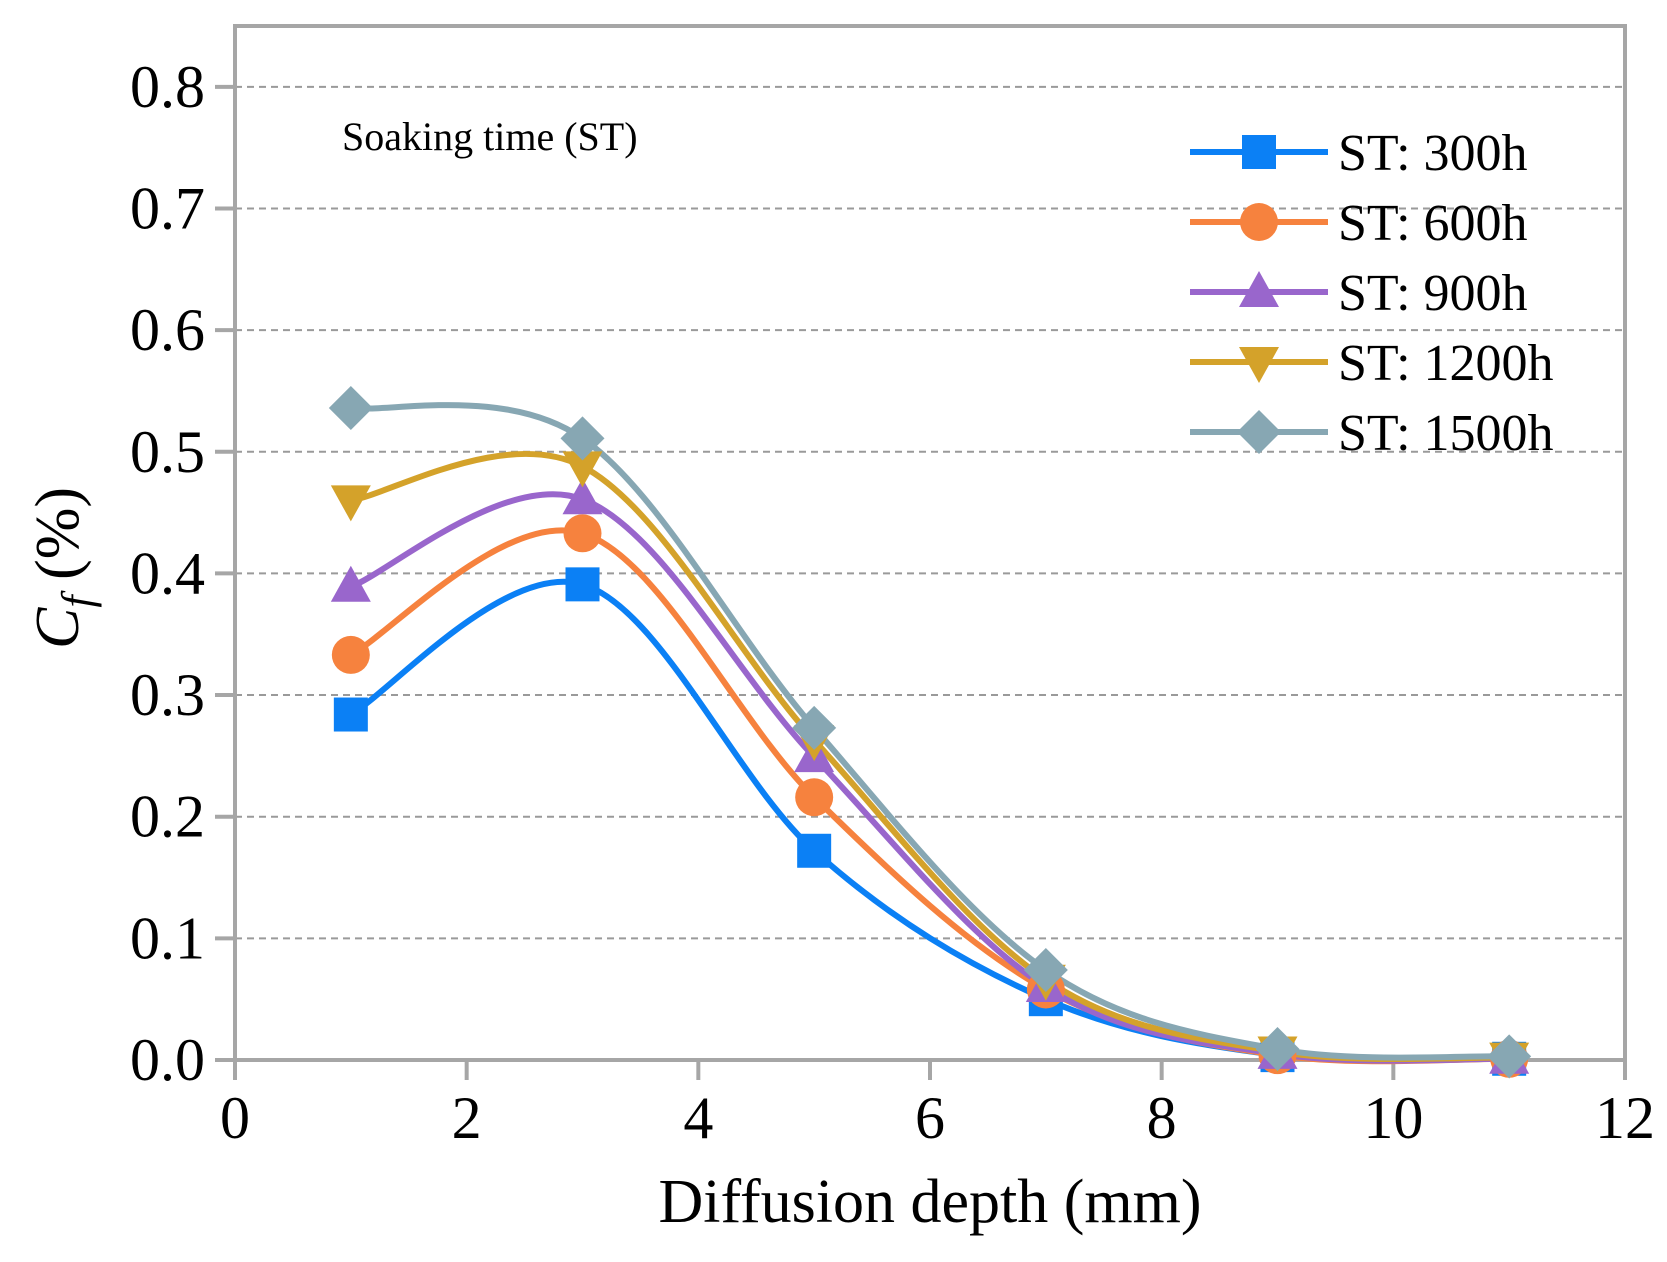 This screenshot has height=1262, width=1667. What do you see at coordinates (167, 938) in the screenshot?
I see `y-tick-label: 0.1` at bounding box center [167, 938].